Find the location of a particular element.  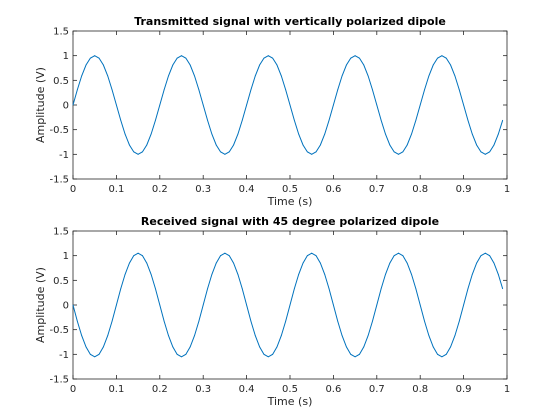

x-tick-label: 0.4 is located at coordinates (247, 189).